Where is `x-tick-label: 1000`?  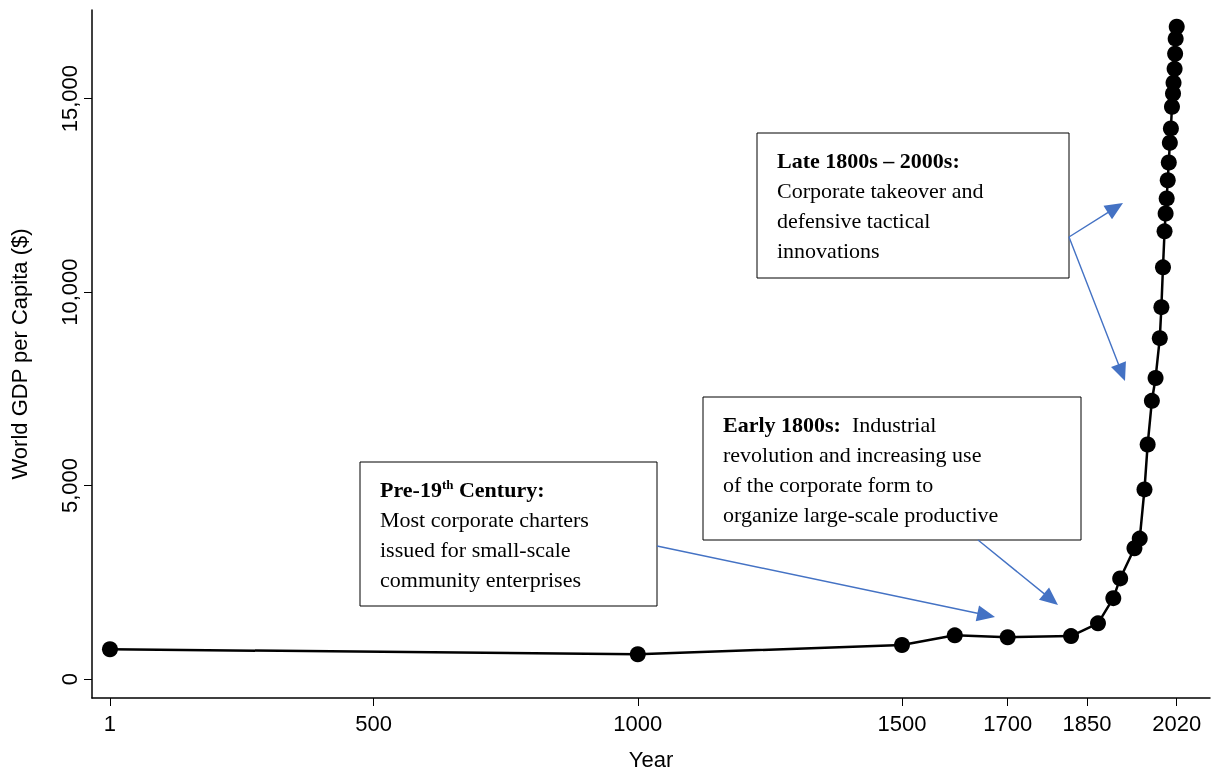 x-tick-label: 1000 is located at coordinates (638, 723).